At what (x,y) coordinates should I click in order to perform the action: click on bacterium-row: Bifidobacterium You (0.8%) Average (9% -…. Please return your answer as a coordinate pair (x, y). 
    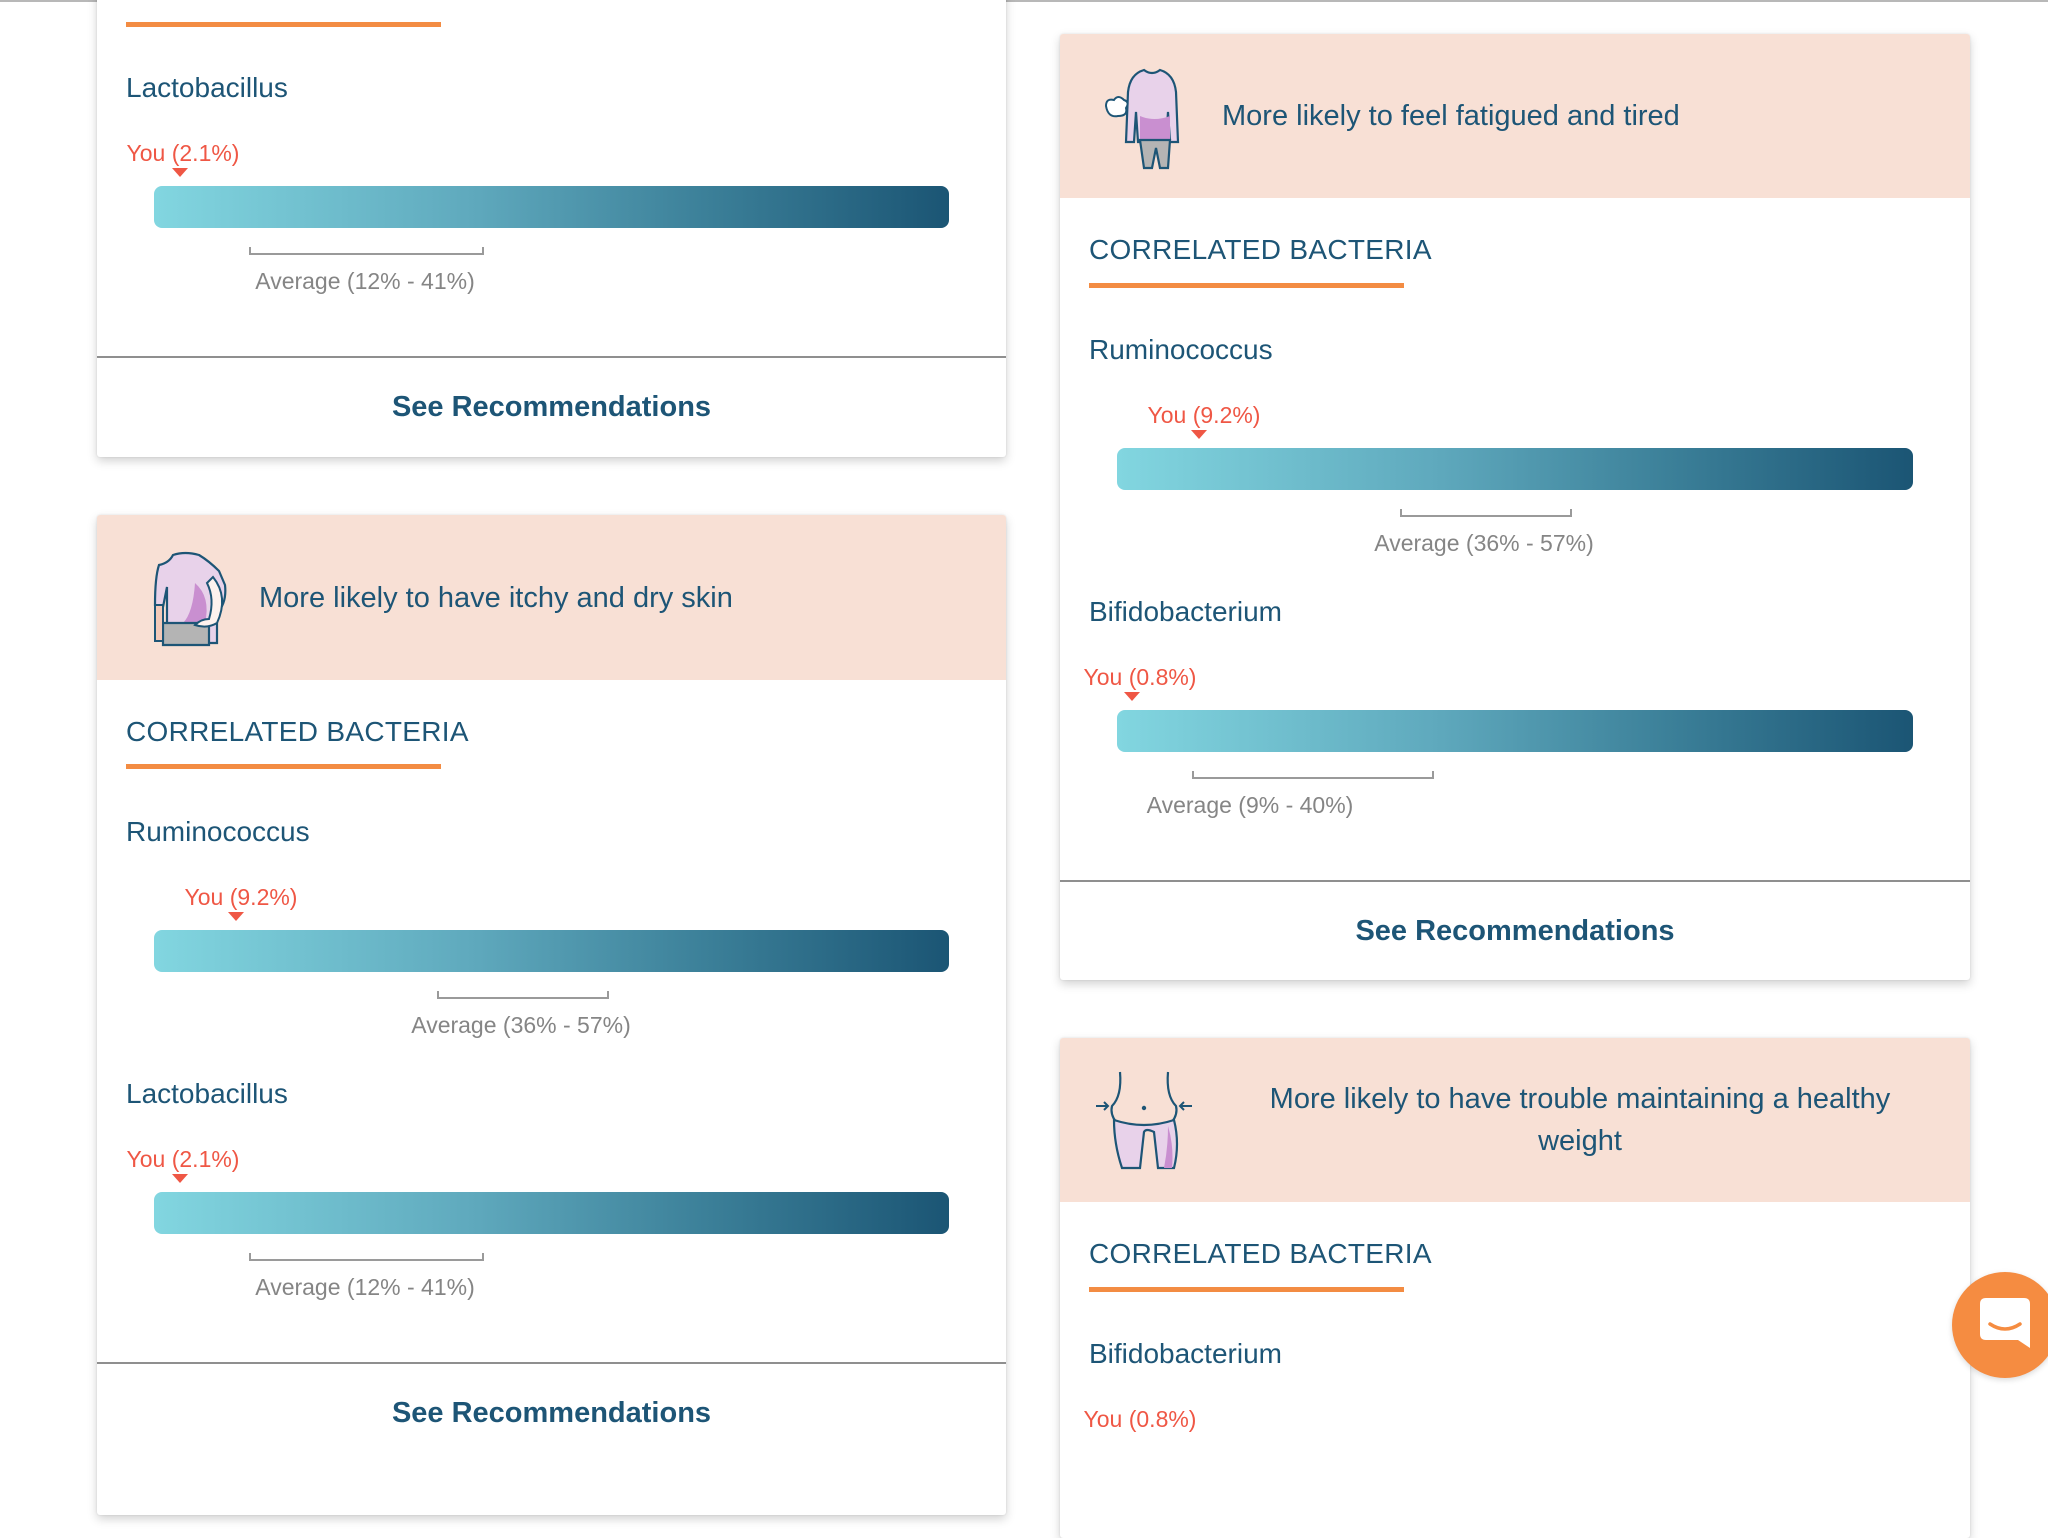
    Looking at the image, I should click on (1515, 726).